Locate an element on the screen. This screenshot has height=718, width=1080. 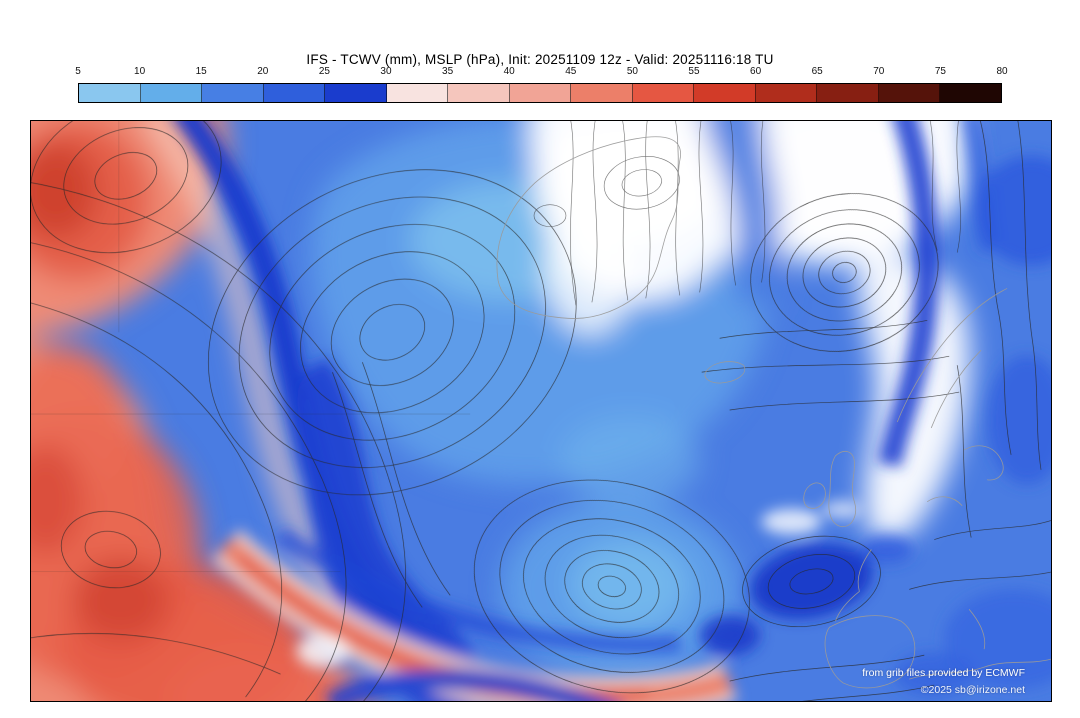
colorbar-tick-label: 45 is located at coordinates (571, 71).